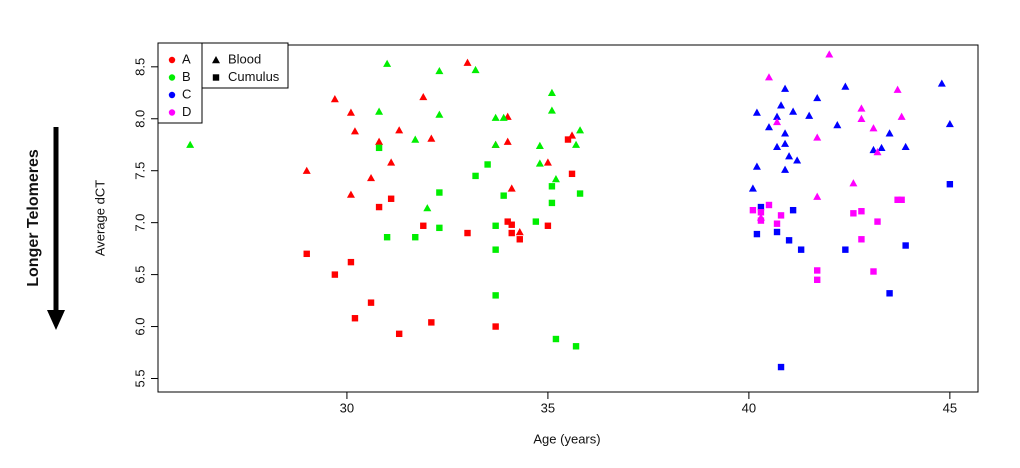 This screenshot has height=468, width=1020. What do you see at coordinates (139, 67) in the screenshot?
I see `y-tick-label: 8.5` at bounding box center [139, 67].